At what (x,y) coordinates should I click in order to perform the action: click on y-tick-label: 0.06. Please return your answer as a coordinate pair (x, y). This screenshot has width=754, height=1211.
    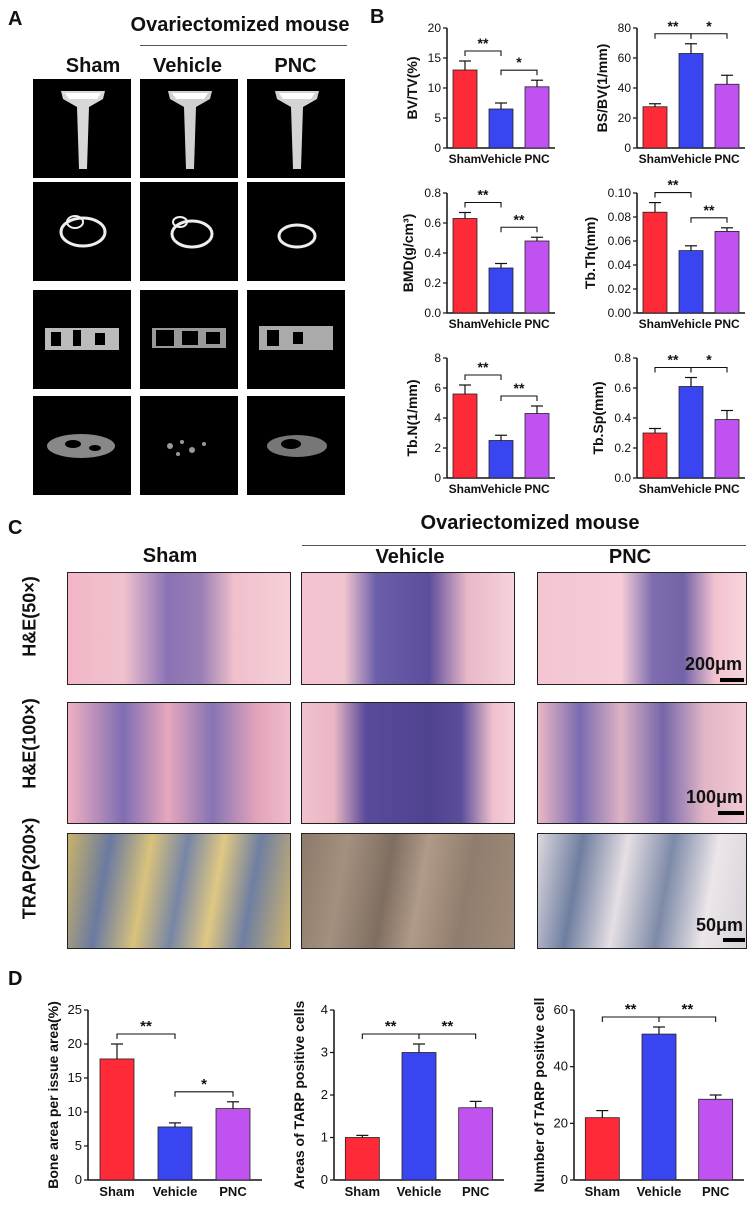
    Looking at the image, I should click on (620, 241).